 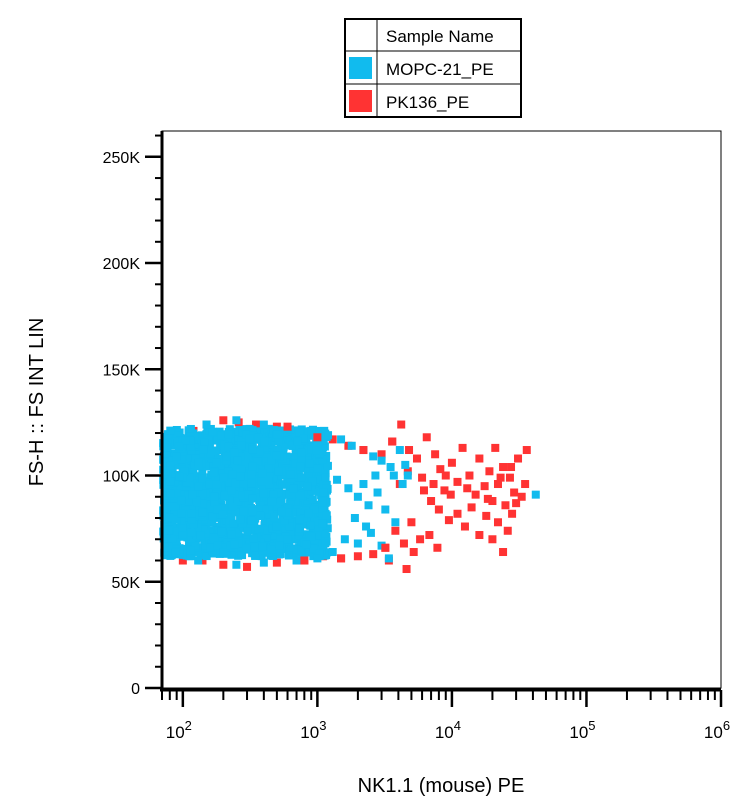 What do you see at coordinates (440, 36) in the screenshot?
I see `legend-header: Sample Name` at bounding box center [440, 36].